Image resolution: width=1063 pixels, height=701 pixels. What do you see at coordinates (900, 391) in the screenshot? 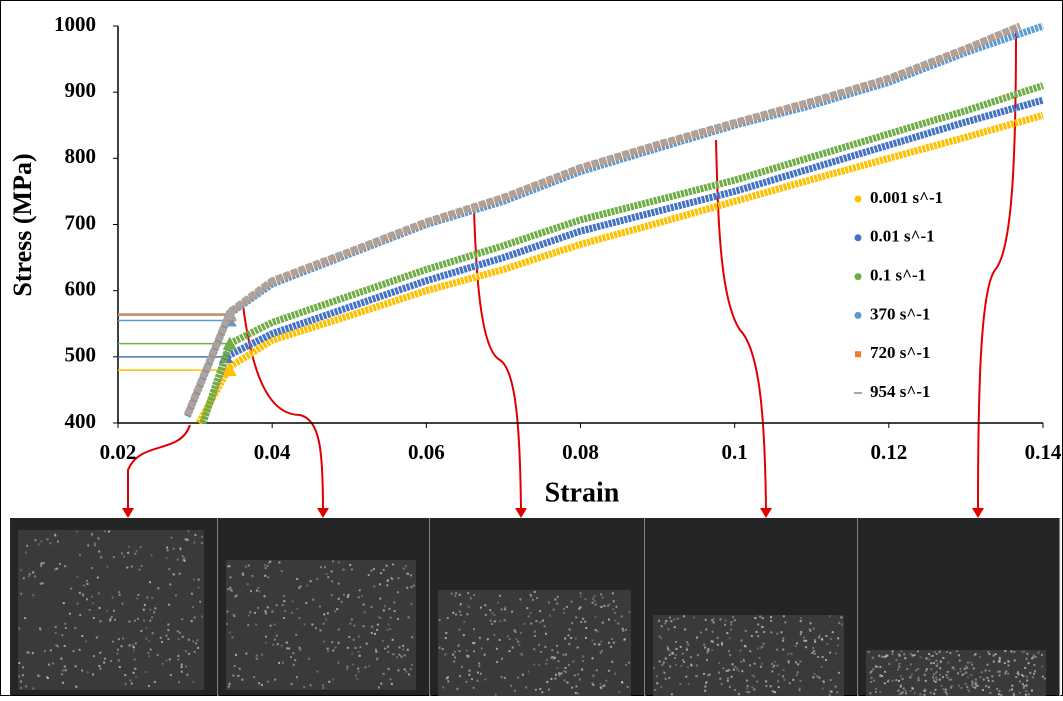
I see `legend-label: 954 s^-1` at bounding box center [900, 391].